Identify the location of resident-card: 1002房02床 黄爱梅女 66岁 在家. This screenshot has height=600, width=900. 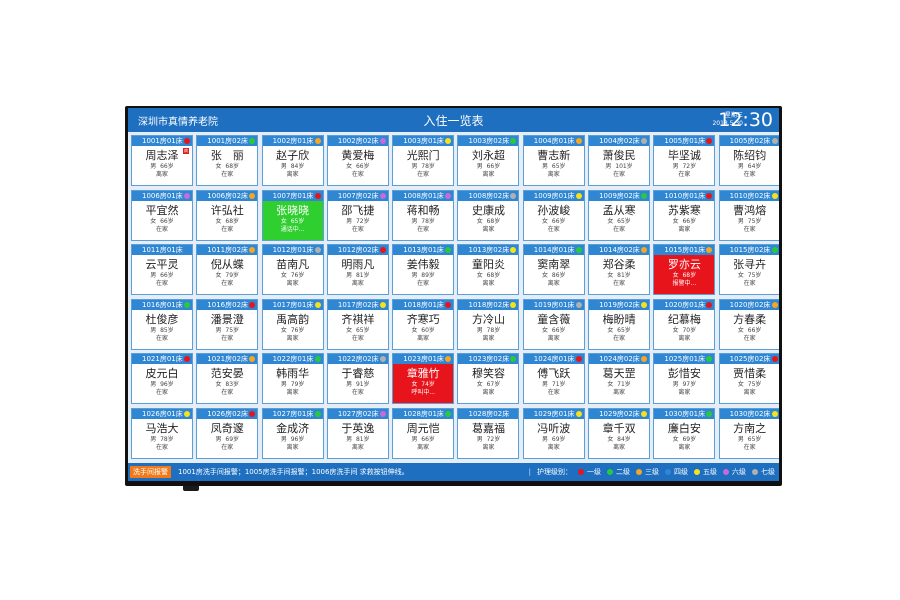
(357, 160).